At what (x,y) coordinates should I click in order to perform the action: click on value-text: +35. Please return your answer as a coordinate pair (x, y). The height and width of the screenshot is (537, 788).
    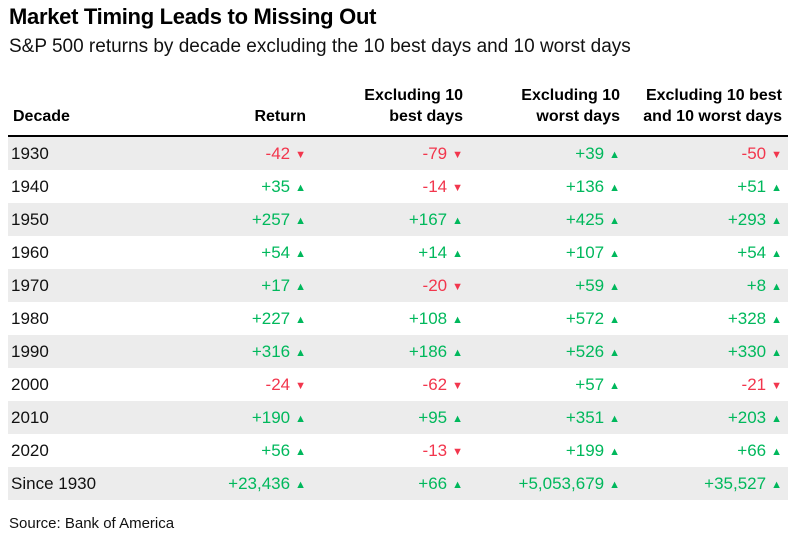
    Looking at the image, I should click on (276, 186).